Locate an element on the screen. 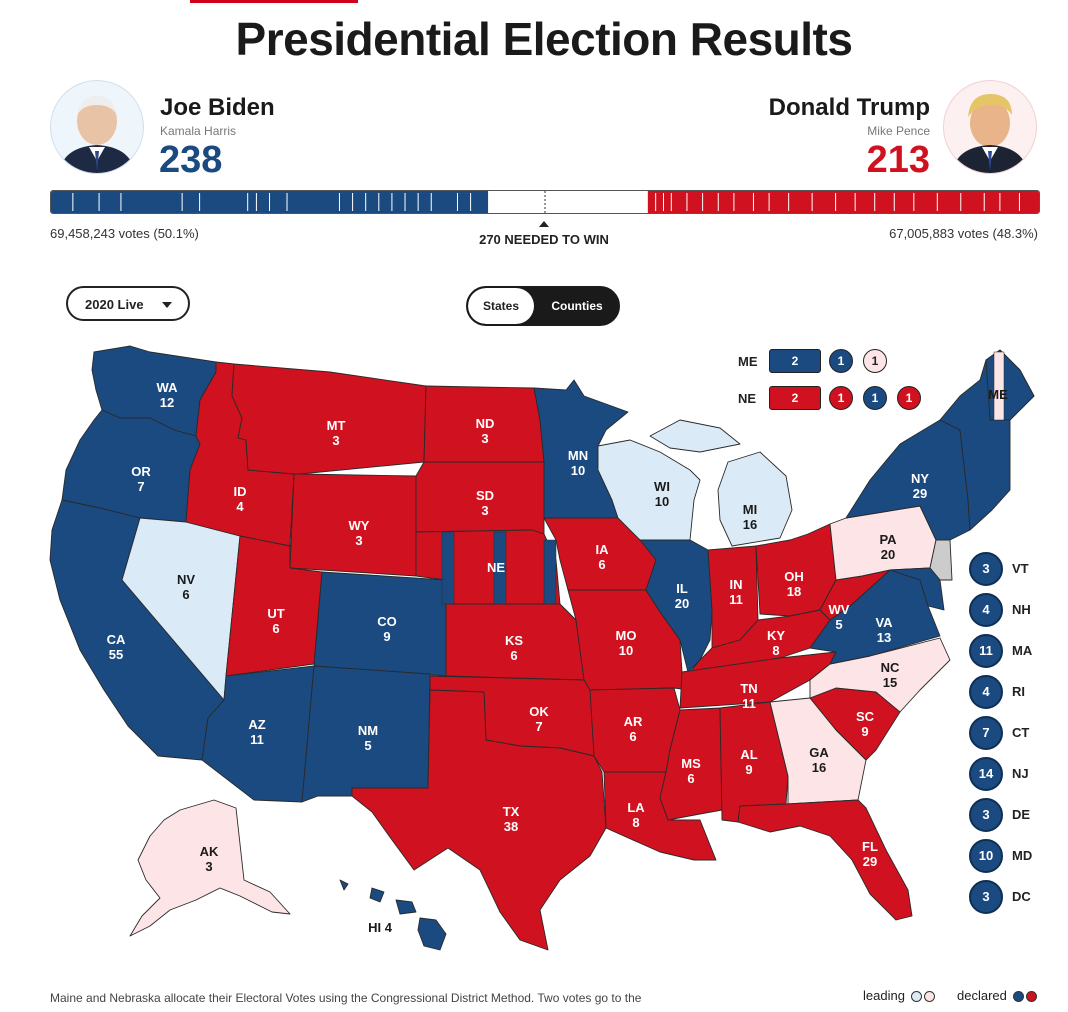  ne-district-3: 1 is located at coordinates (909, 398).